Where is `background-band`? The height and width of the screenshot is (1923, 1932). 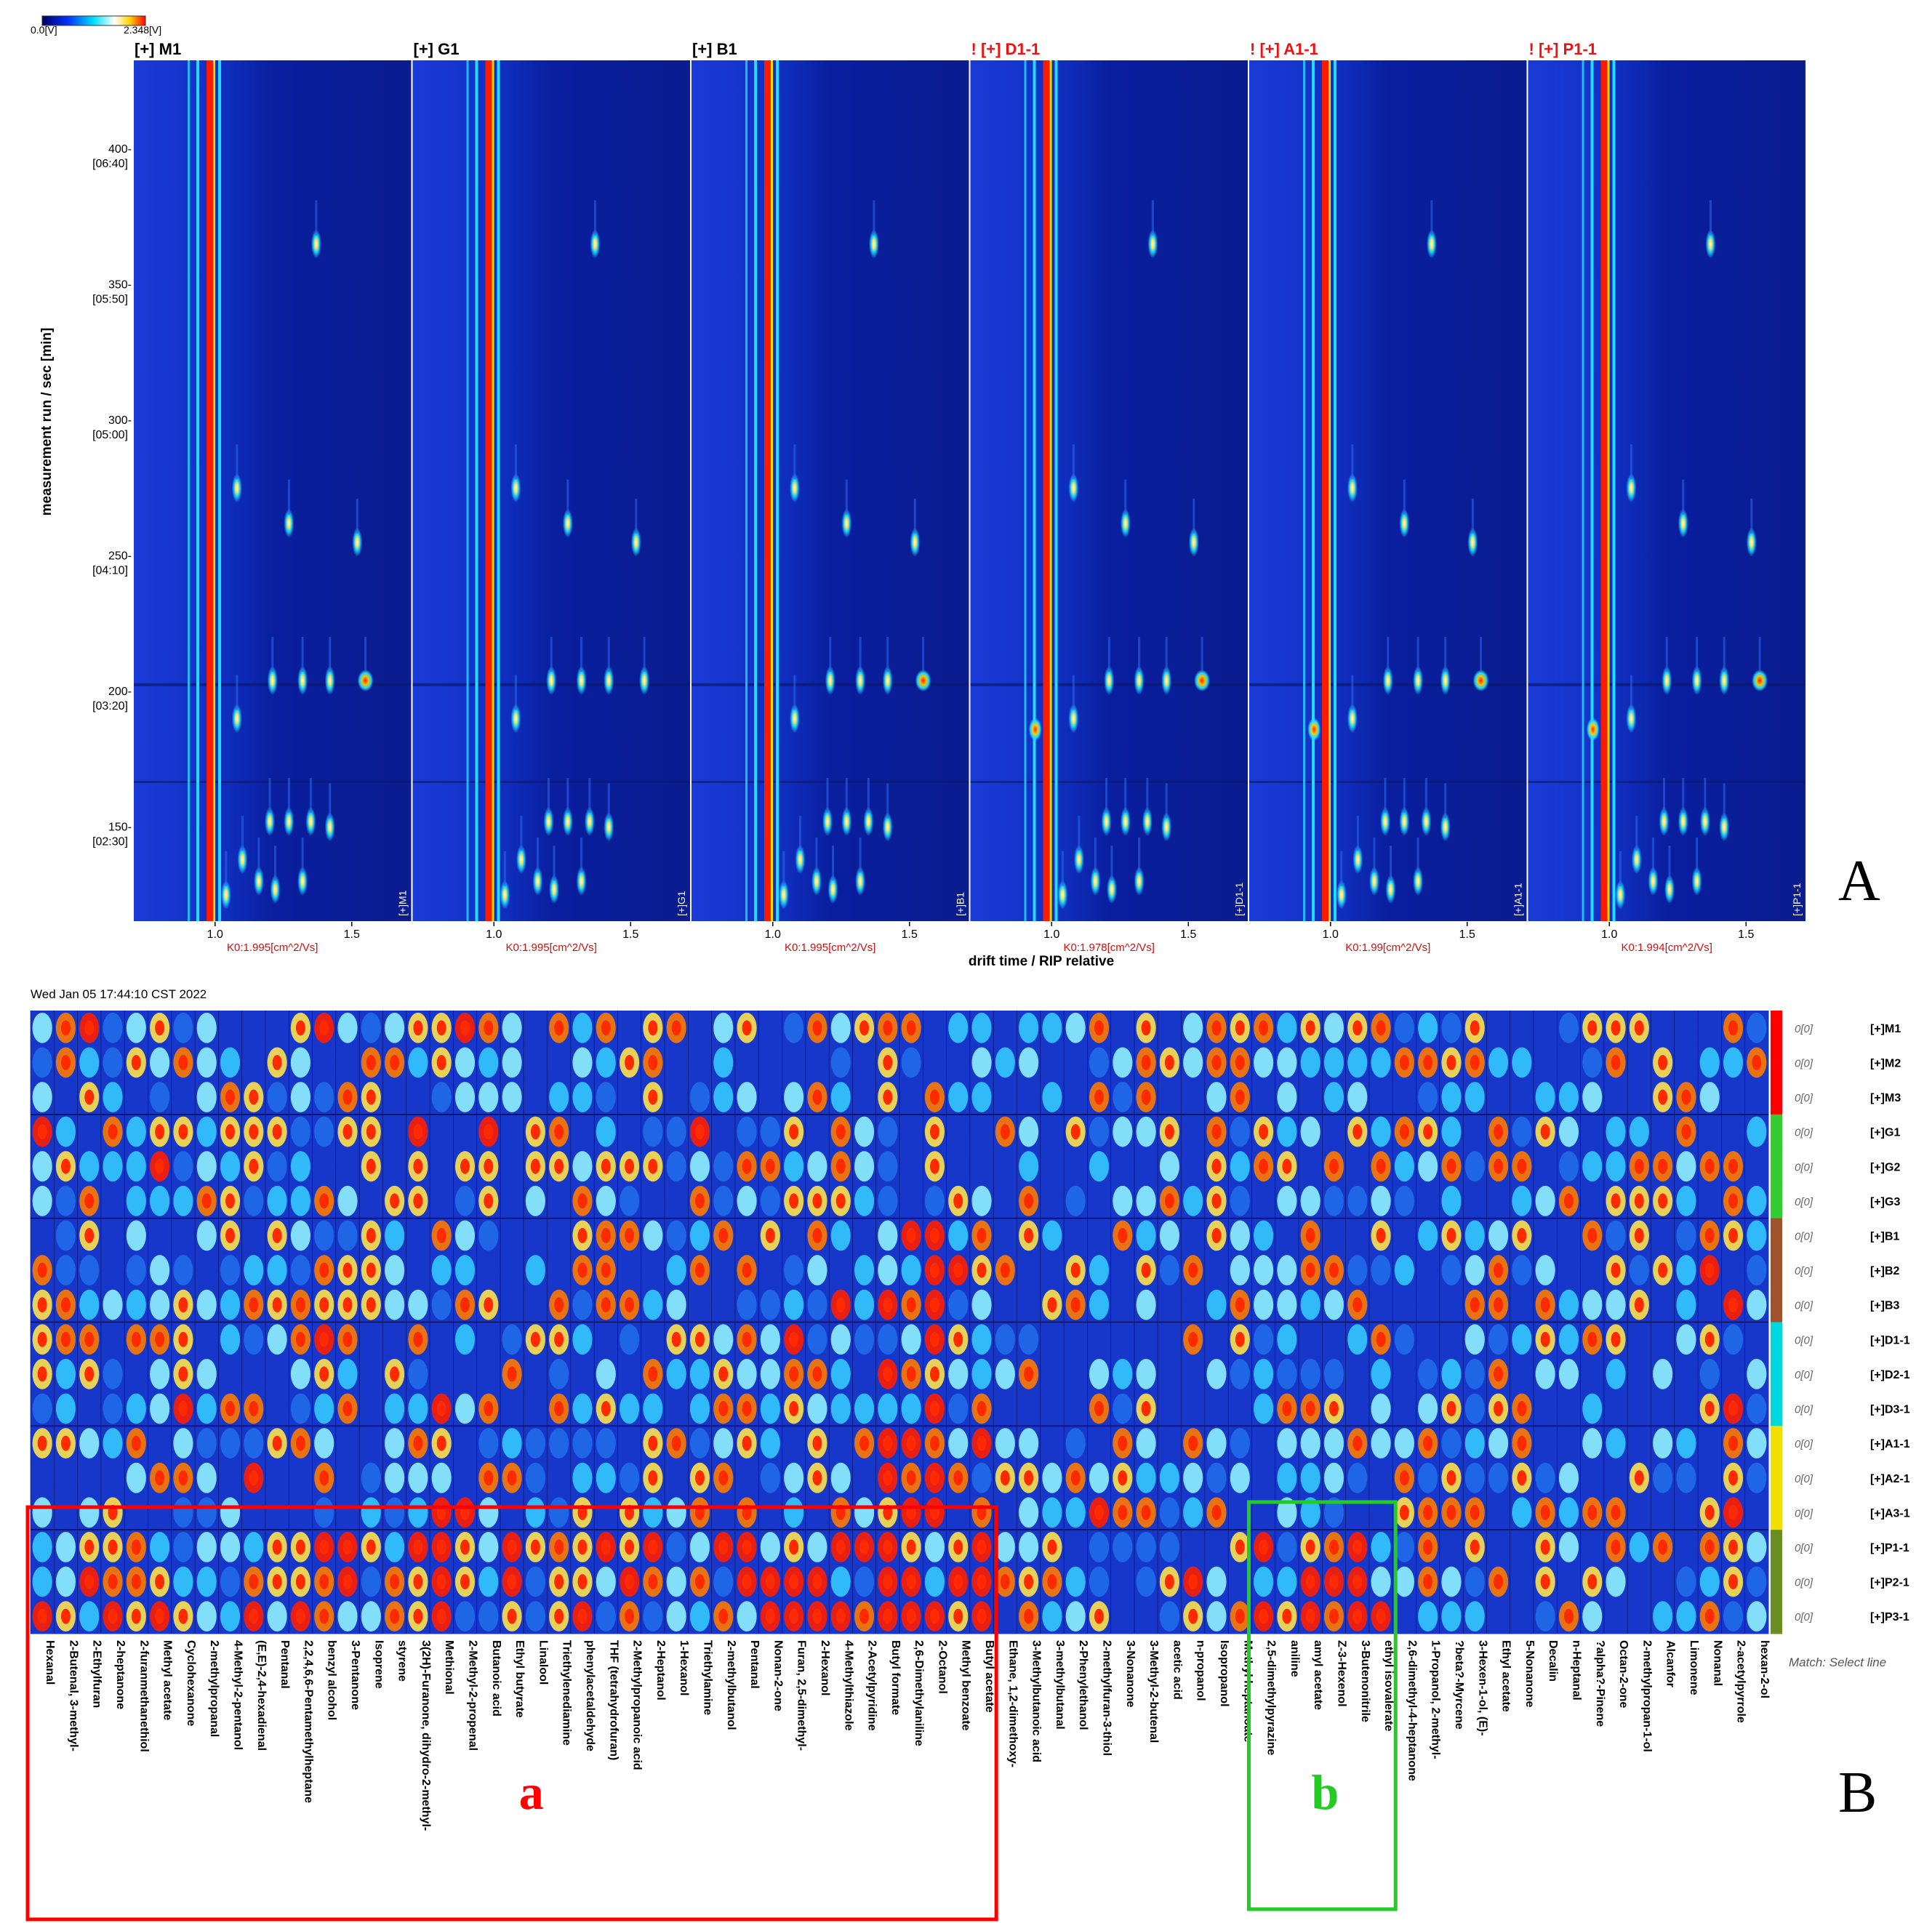 background-band is located at coordinates (830, 782).